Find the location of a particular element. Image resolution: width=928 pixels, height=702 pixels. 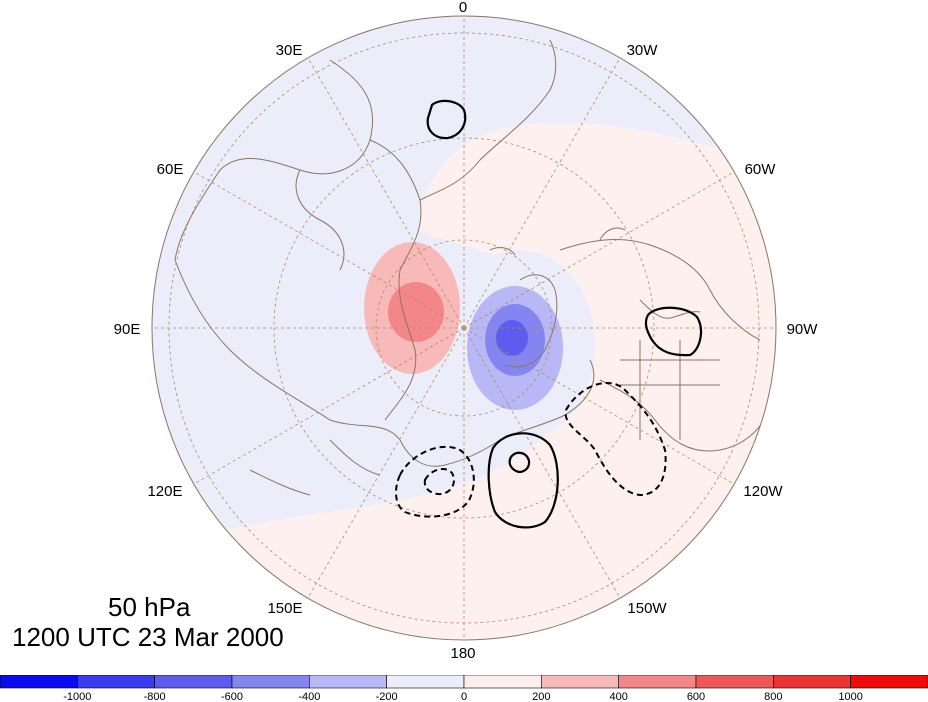

contour-pacific-outer is located at coordinates (523, 480).